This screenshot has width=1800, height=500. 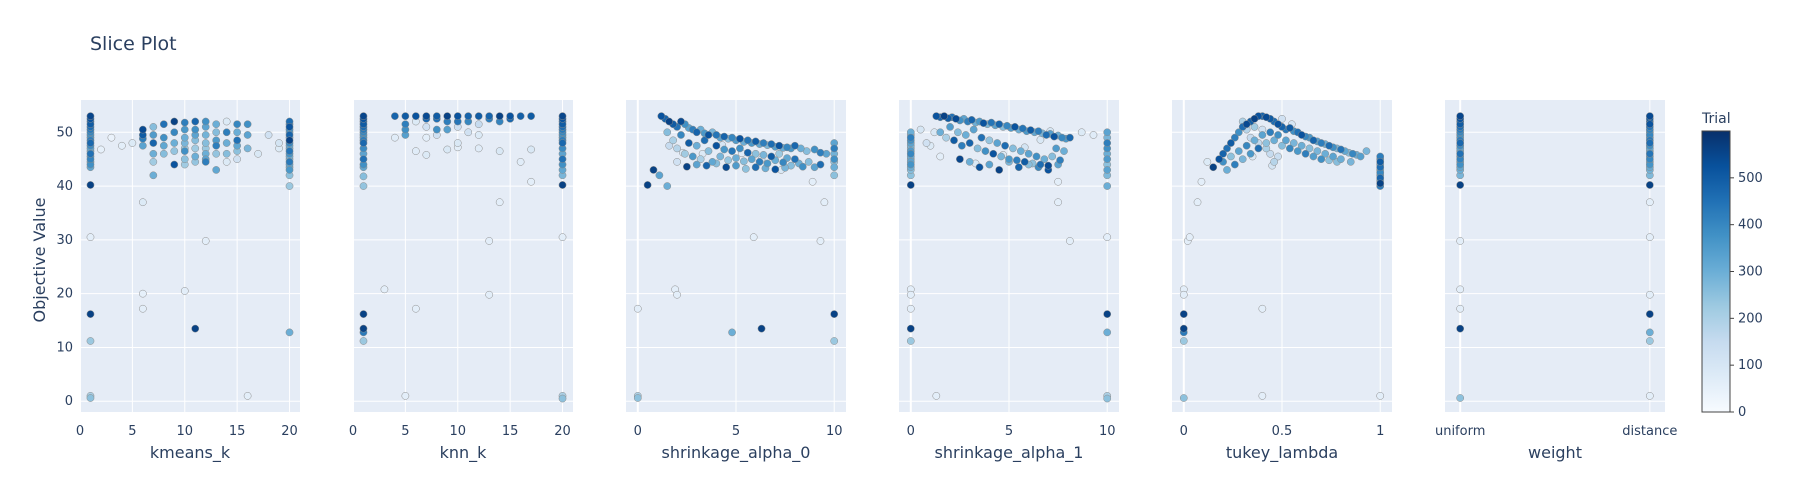 I want to click on colorbar-tick-label: 0, so click(x=1742, y=412).